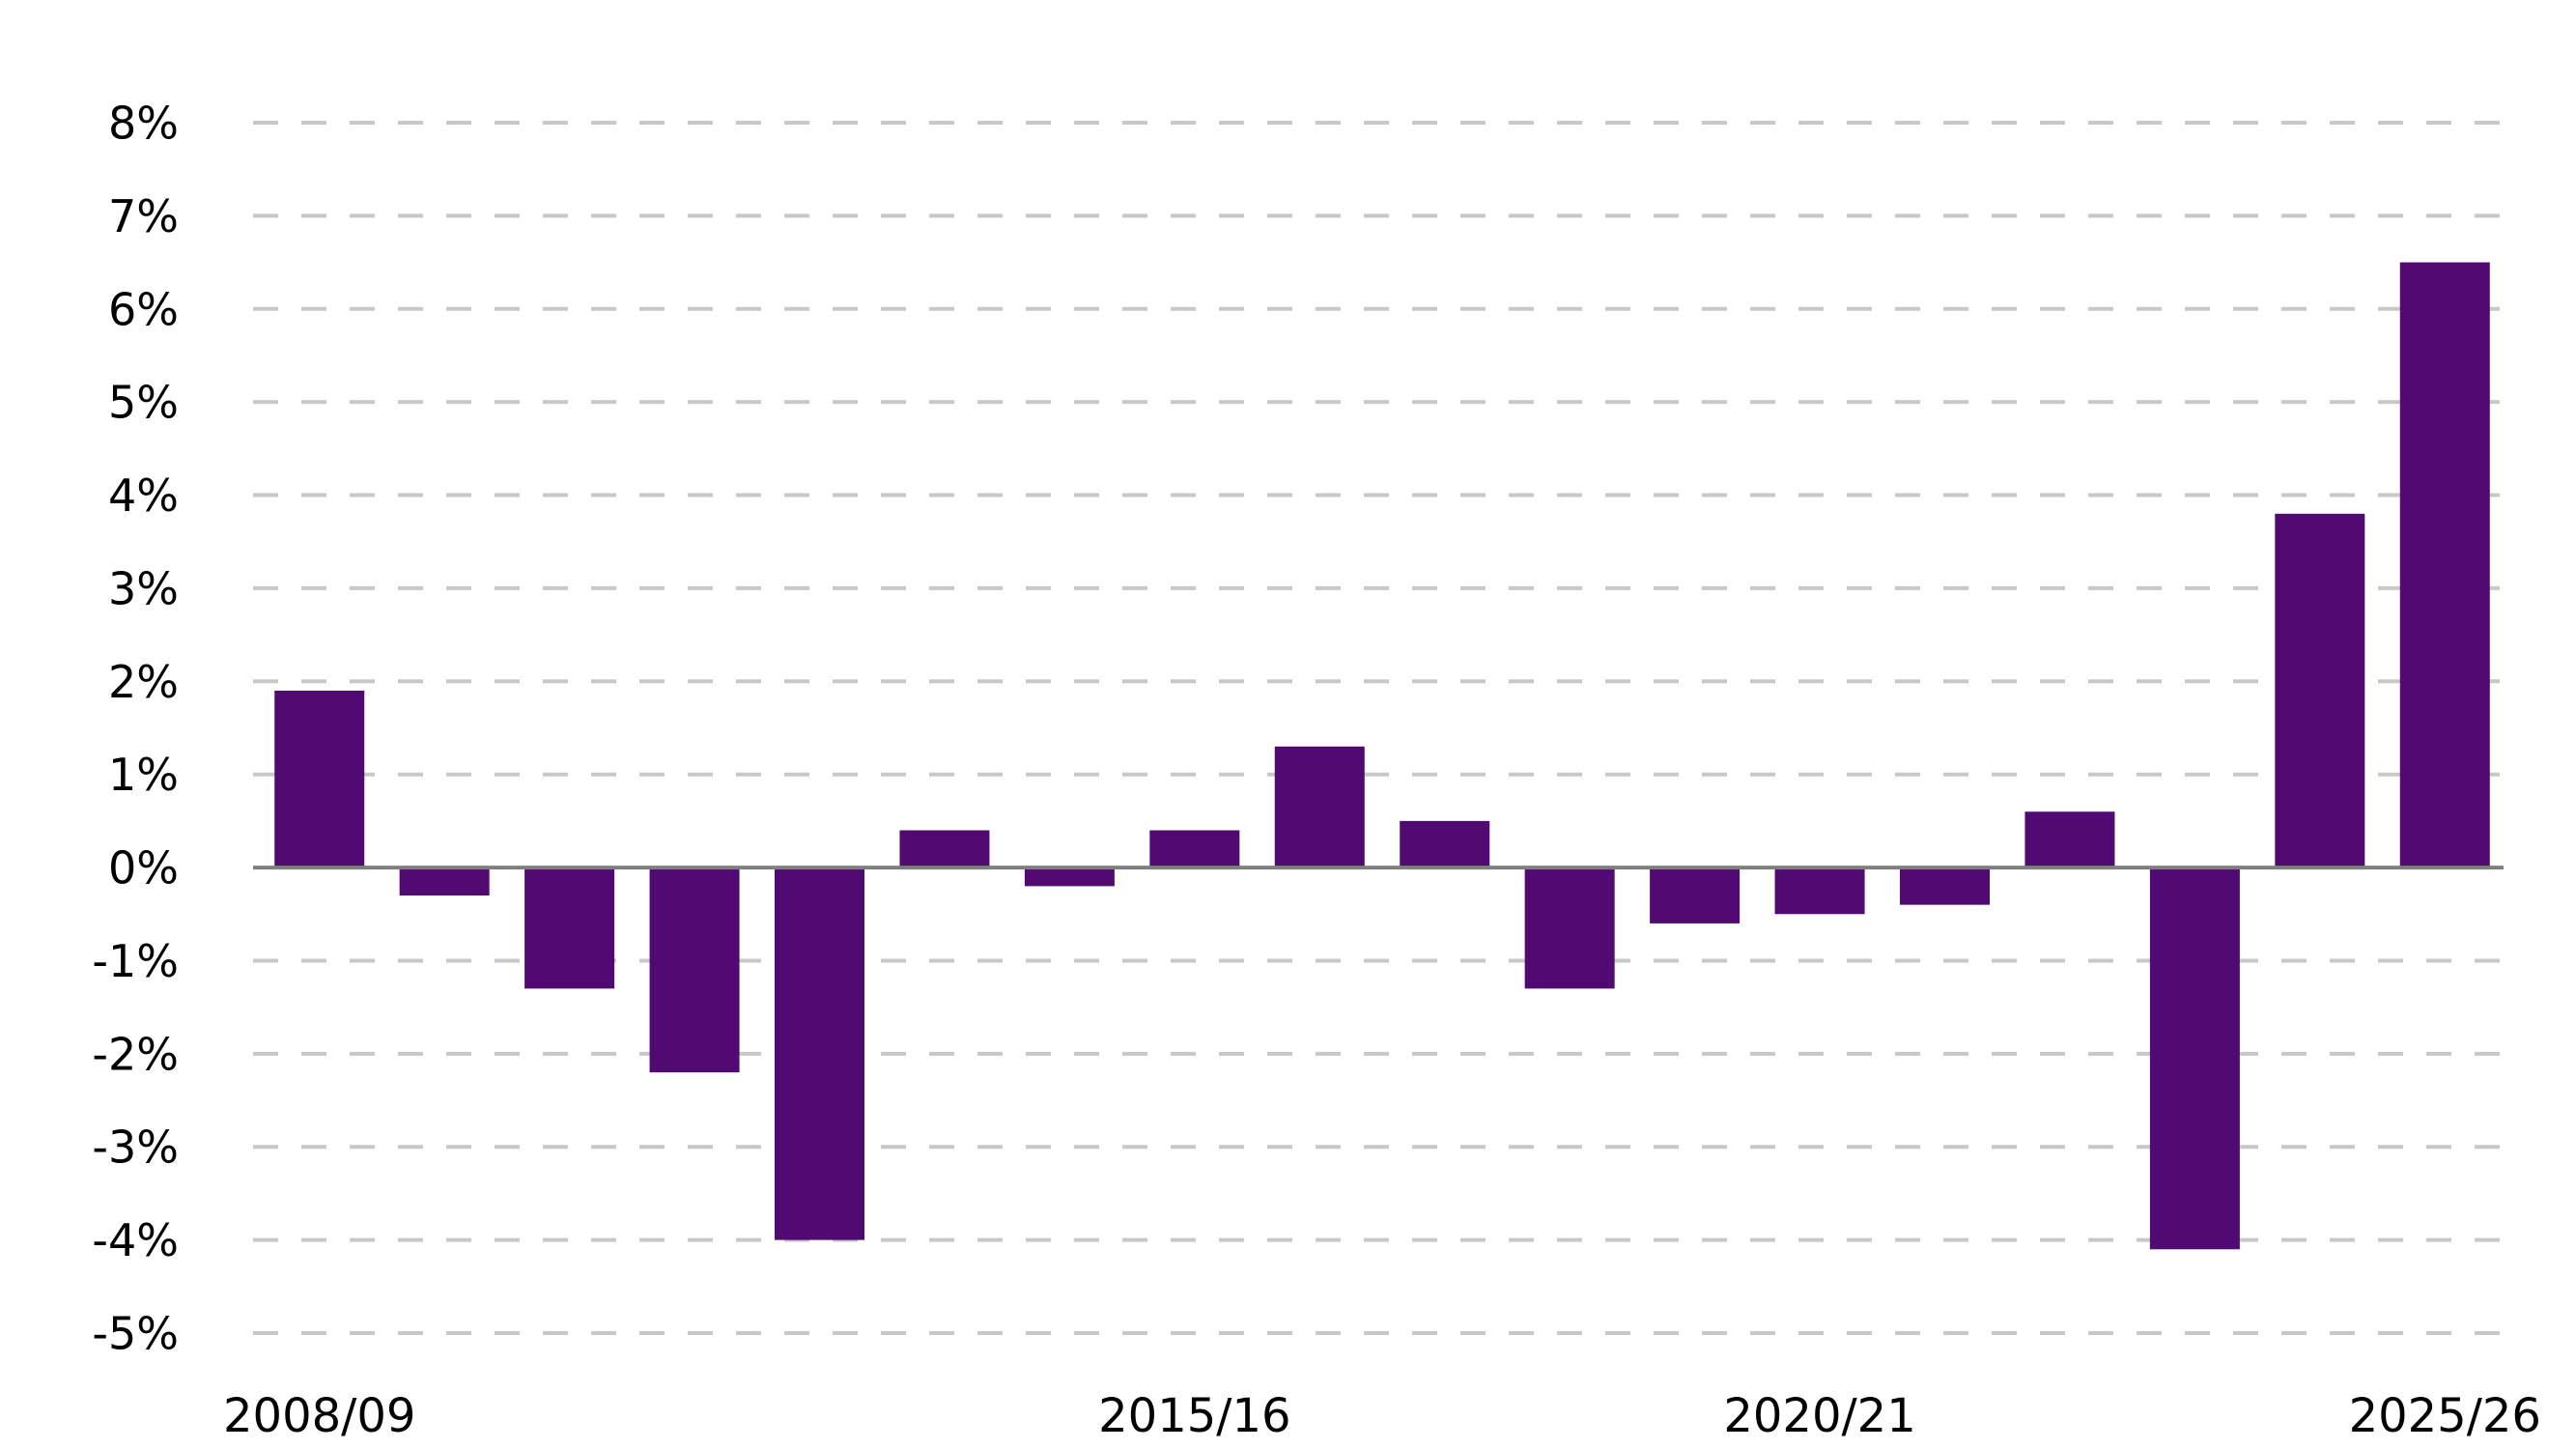  Describe the element at coordinates (135, 729) in the screenshot. I see `y-axis-ticks: 8% 7% 6% 5% 4% 3% 2% 1% 0% -1% -2% -3% -4% -5%` at that location.